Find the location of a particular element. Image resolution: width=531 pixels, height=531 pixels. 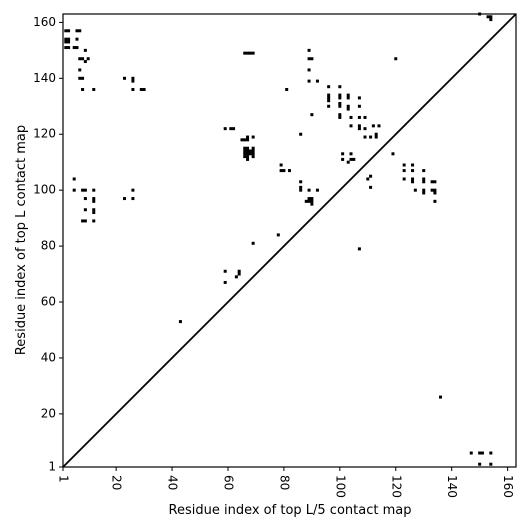

x-tick-label-8: 160 is located at coordinates (508, 486).